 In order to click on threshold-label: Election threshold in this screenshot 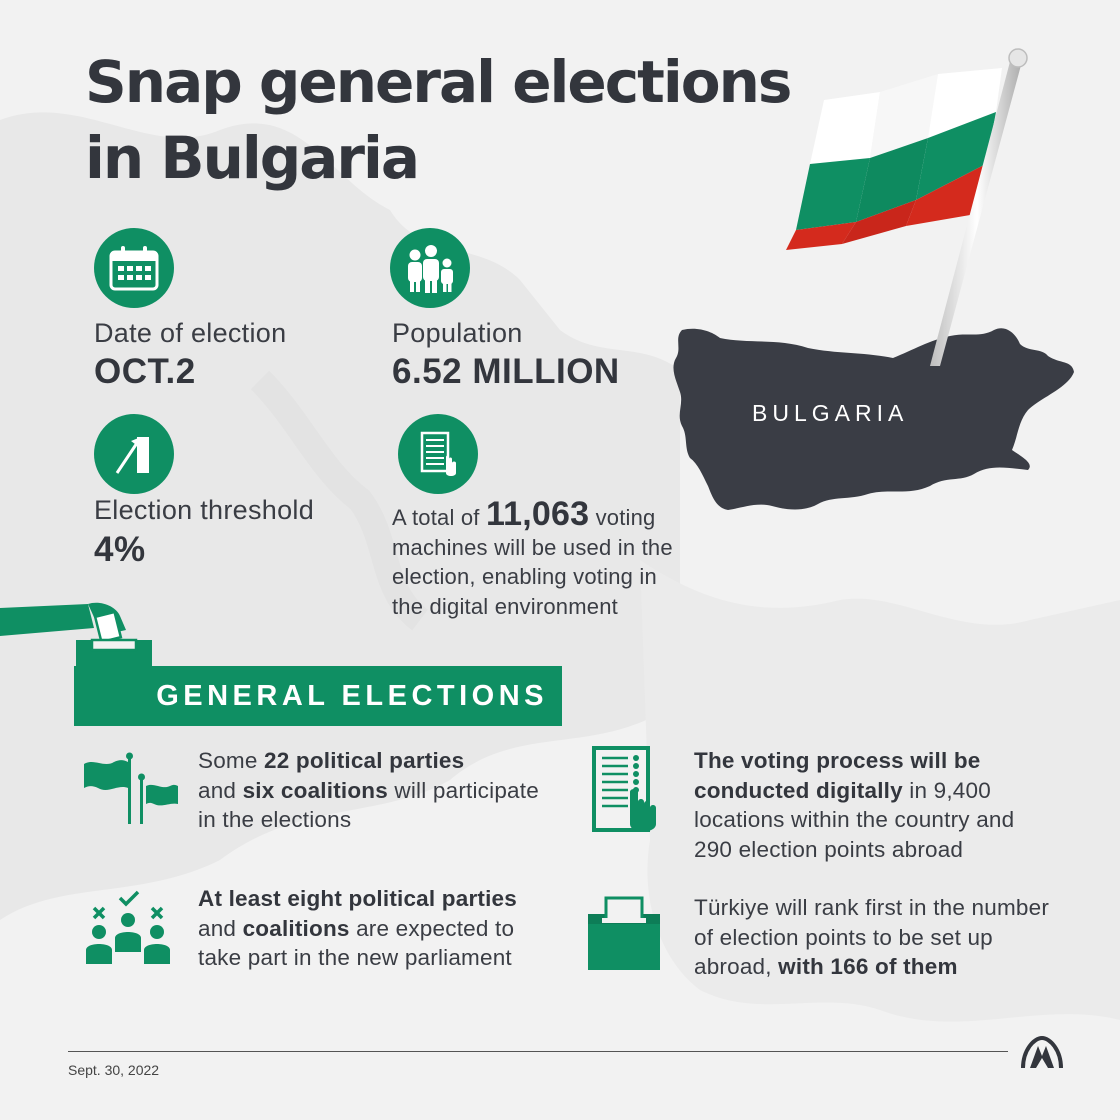, I will do `click(204, 510)`.